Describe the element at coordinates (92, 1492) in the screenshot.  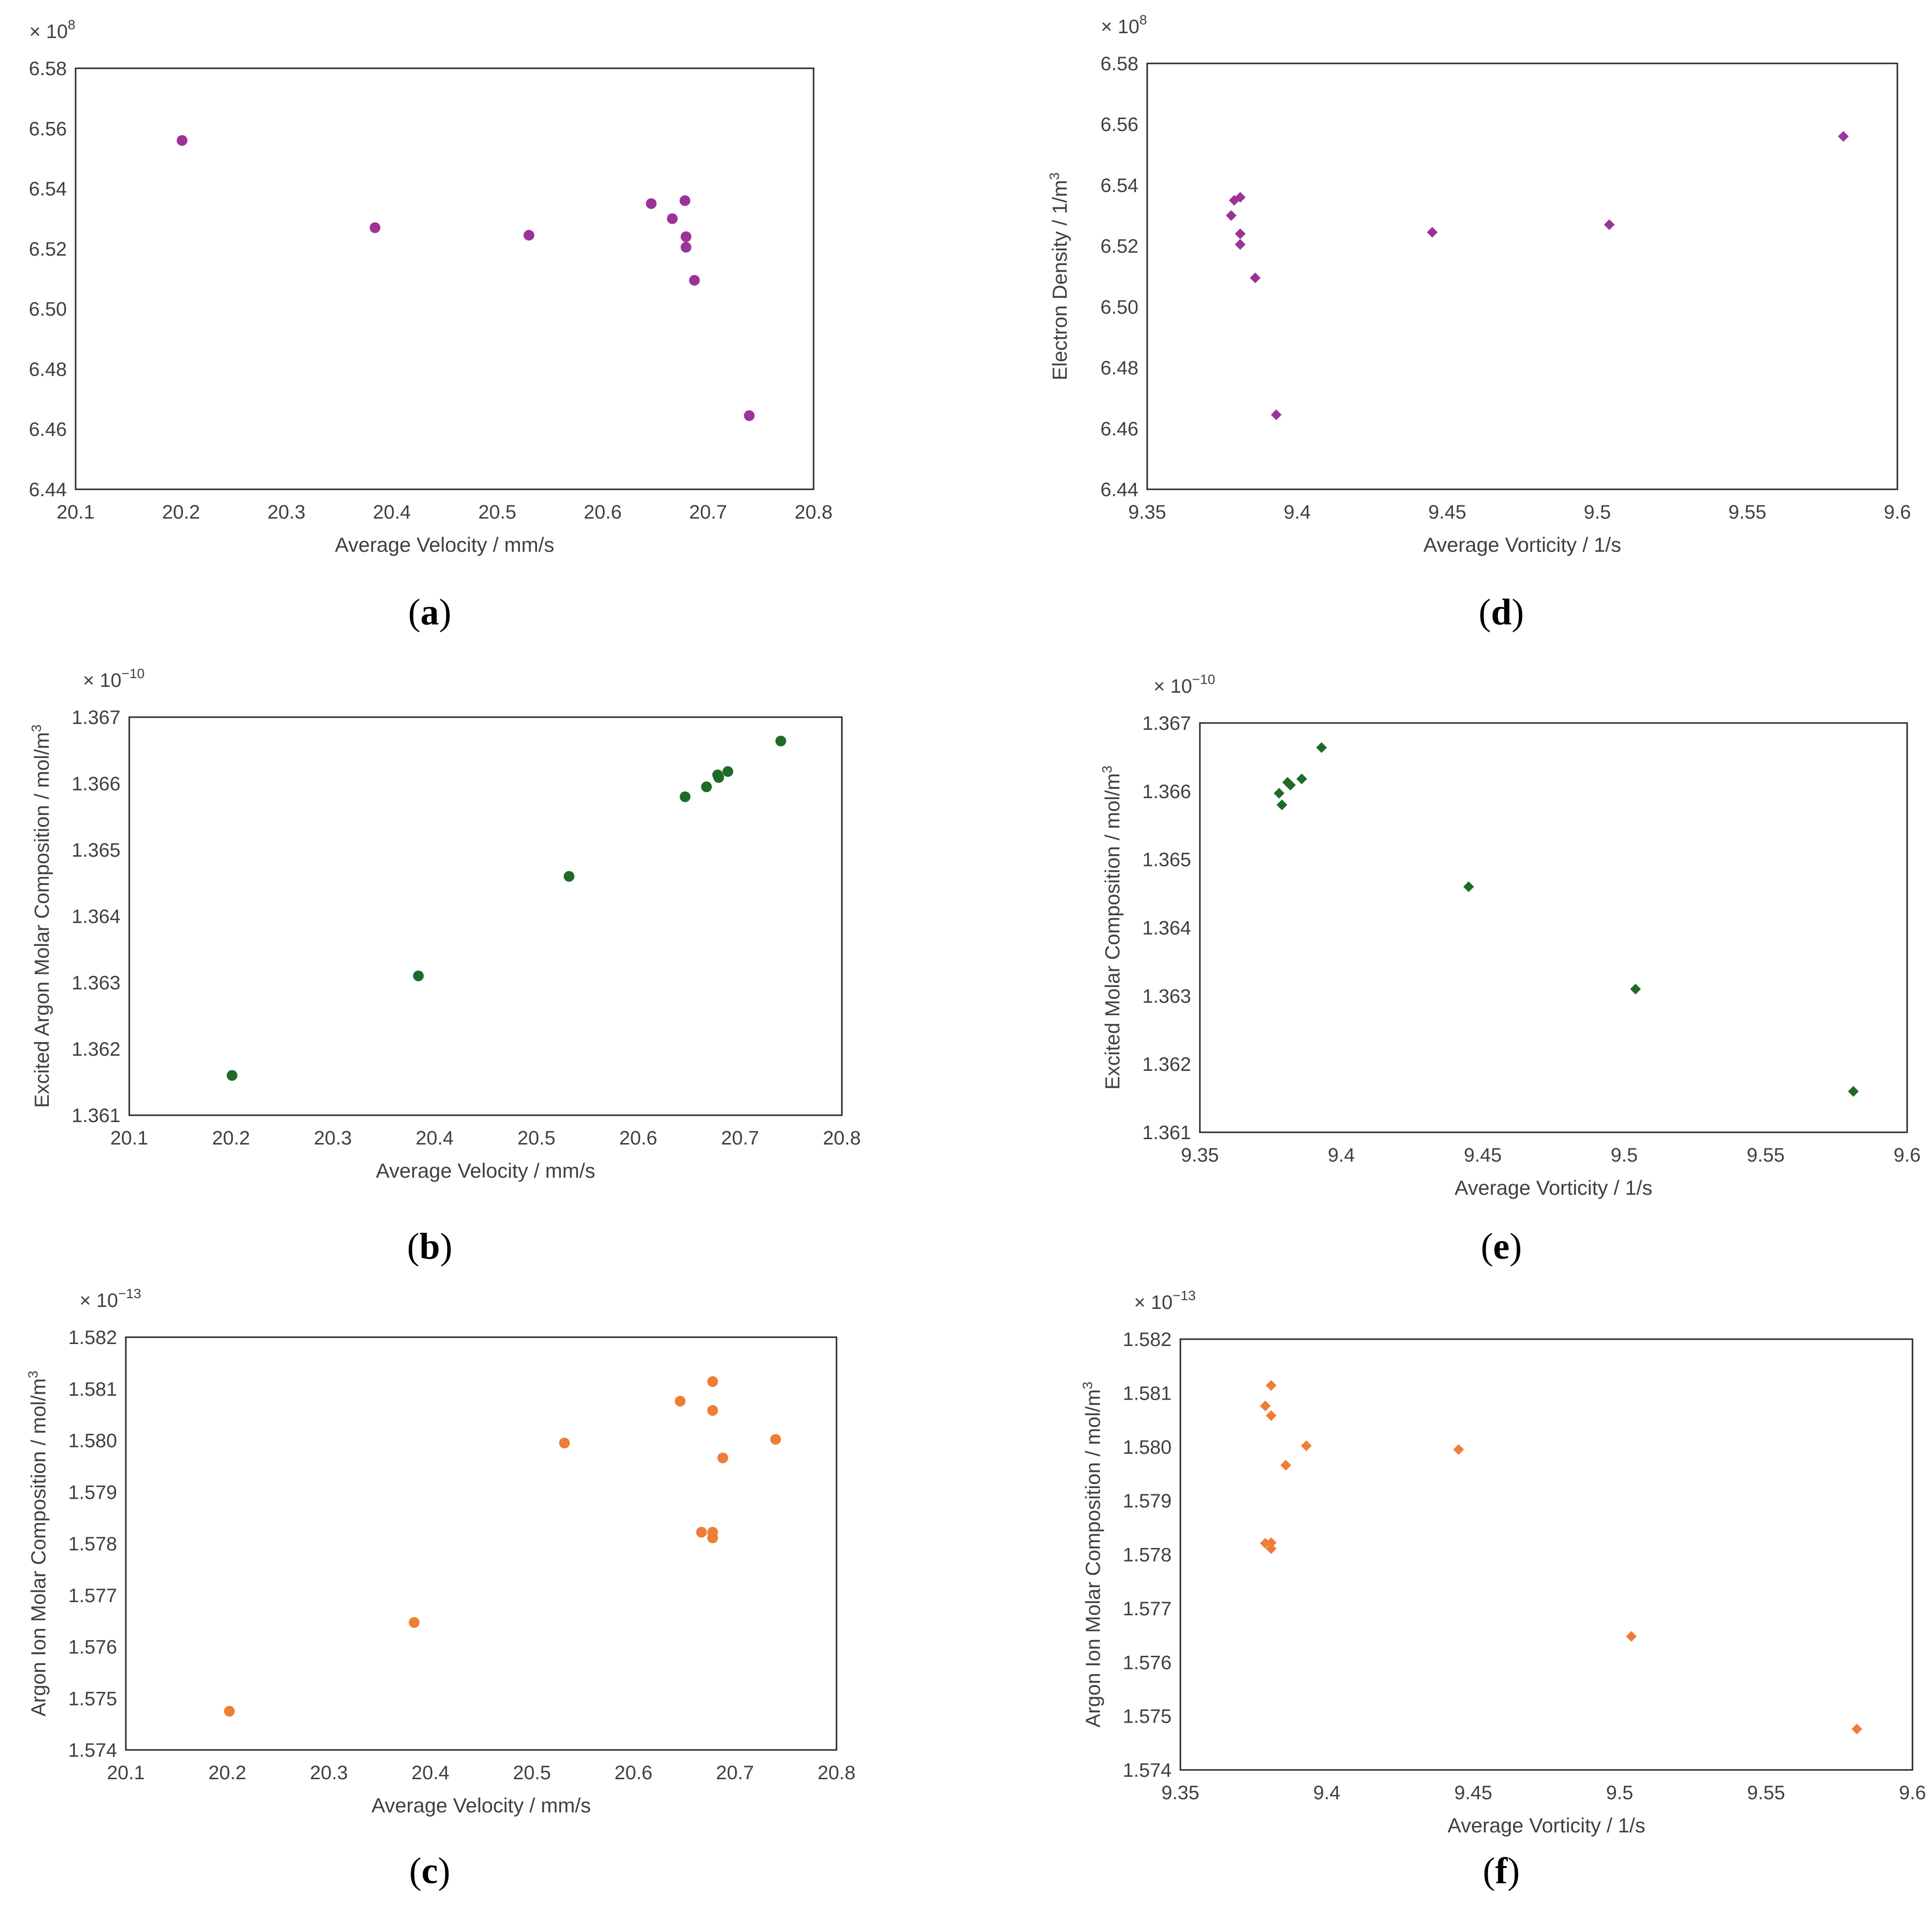
I see `y-tick-label: 1.579` at that location.